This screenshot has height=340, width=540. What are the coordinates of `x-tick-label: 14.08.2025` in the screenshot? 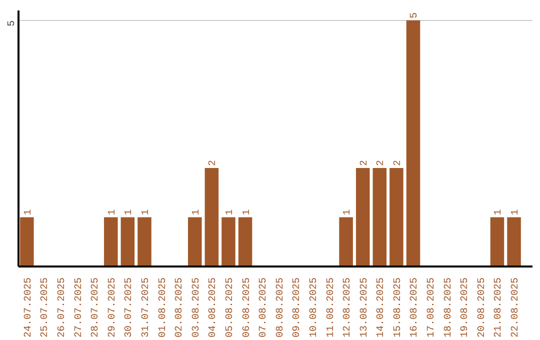 It's located at (382, 307).